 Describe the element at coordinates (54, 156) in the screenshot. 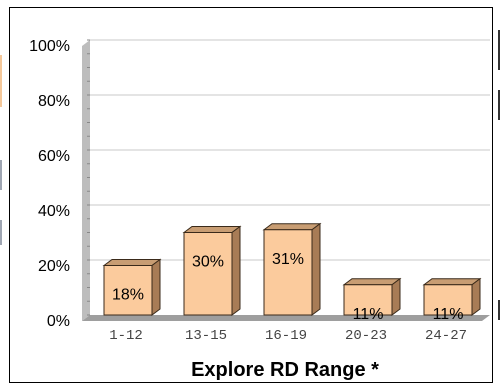

I see `y-tick-label: 60%` at that location.